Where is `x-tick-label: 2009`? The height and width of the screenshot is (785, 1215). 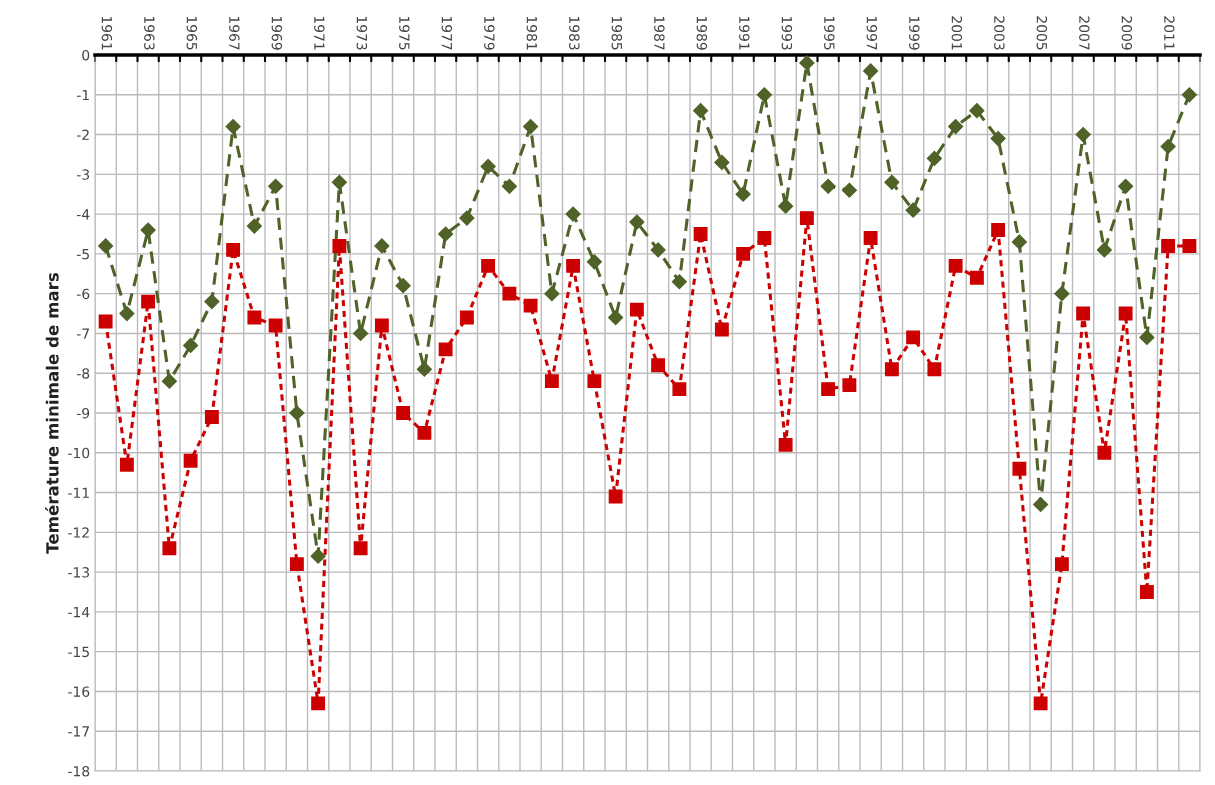 x-tick-label: 2009 is located at coordinates (1127, 33).